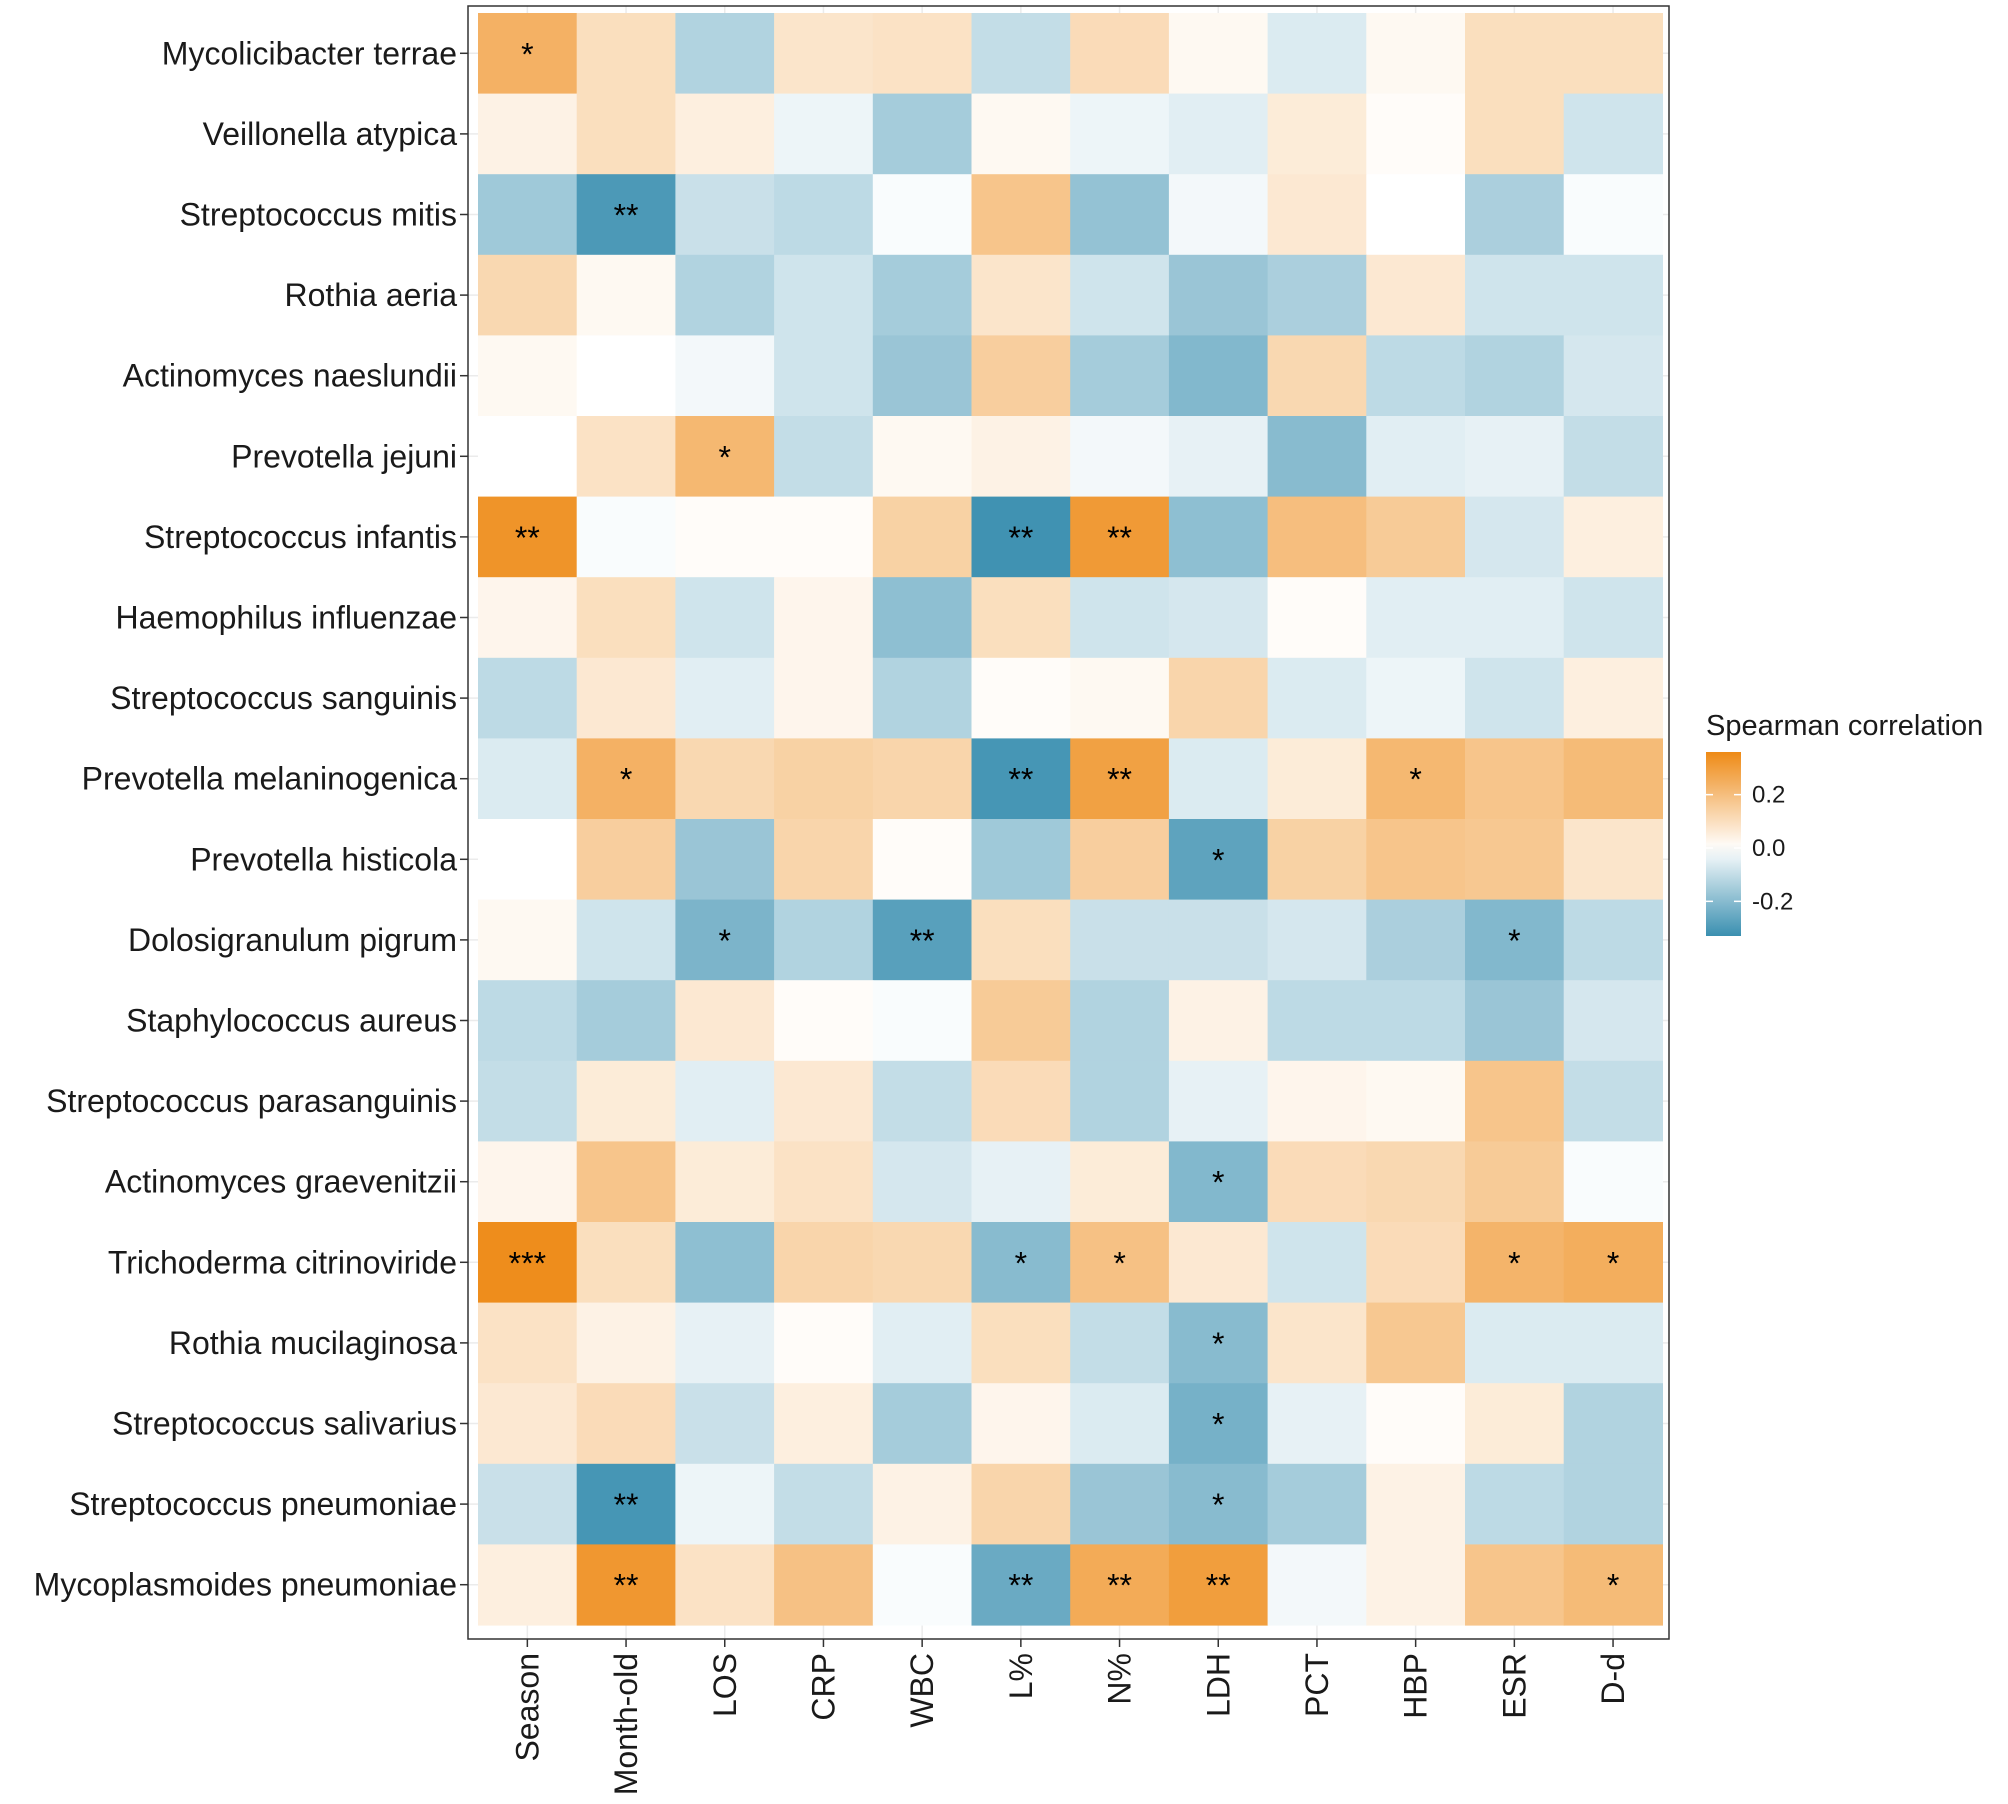 The image size is (2008, 1804). I want to click on column-label: ESR, so click(1514, 1686).